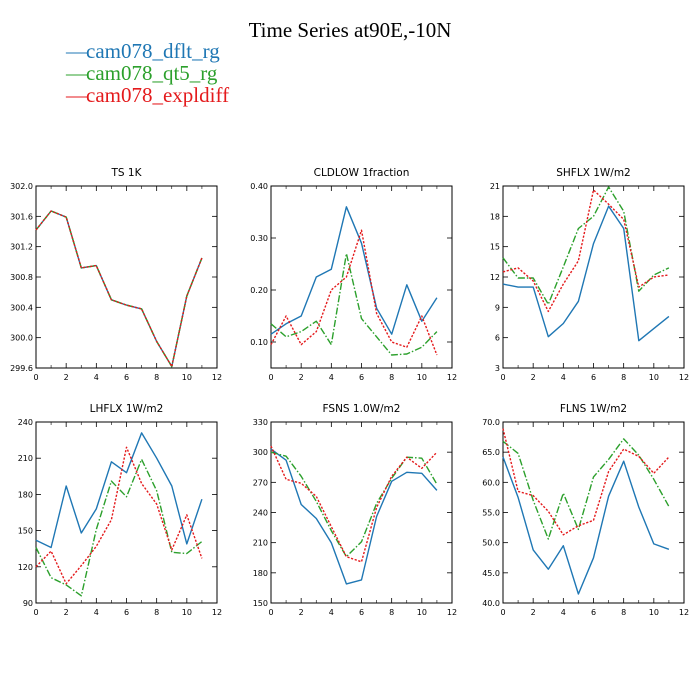 Image resolution: width=700 pixels, height=700 pixels. I want to click on page-title: Time Series at90E,-10N, so click(350, 30).